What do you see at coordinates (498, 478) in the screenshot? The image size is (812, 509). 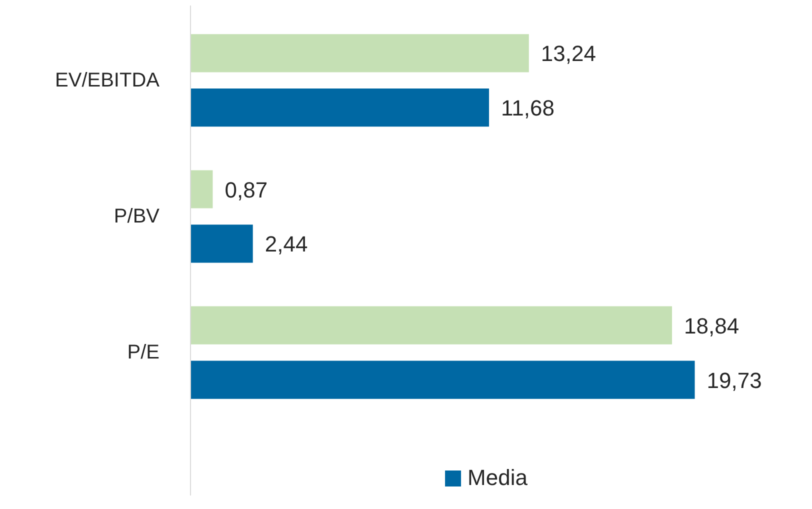 I see `legend-label: Media` at bounding box center [498, 478].